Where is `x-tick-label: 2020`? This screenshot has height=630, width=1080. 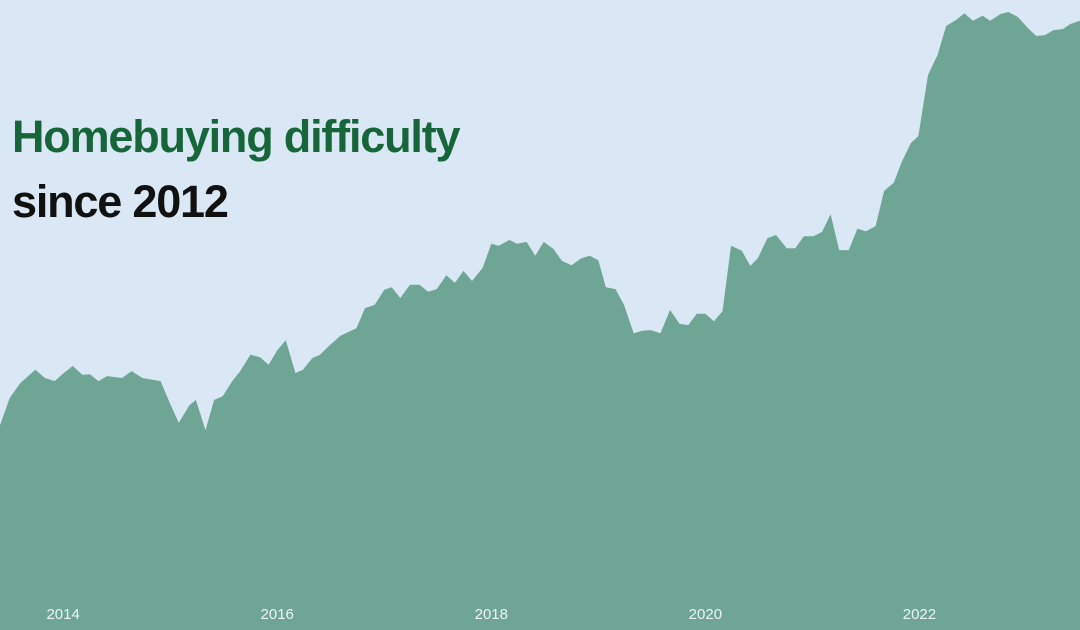
x-tick-label: 2020 is located at coordinates (705, 614).